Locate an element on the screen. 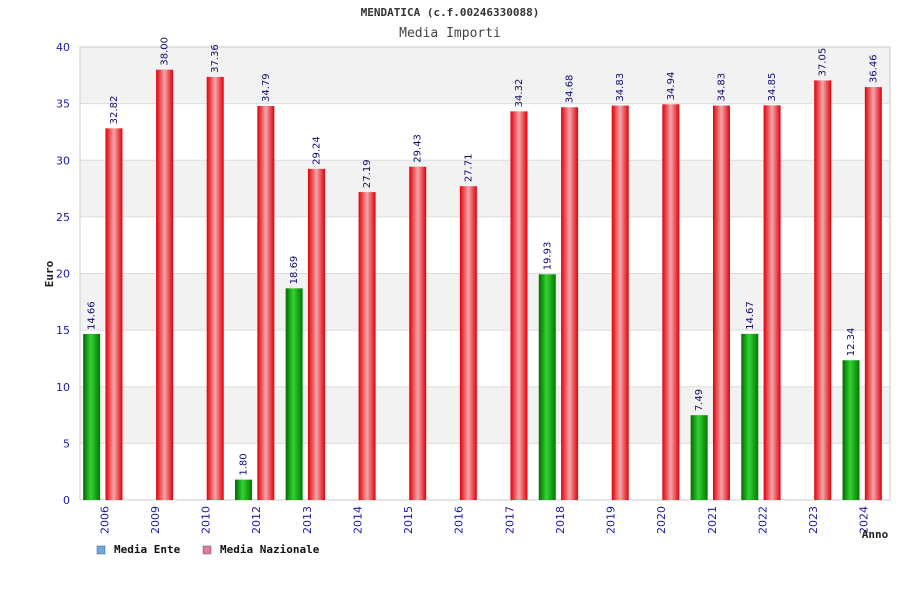 This screenshot has height=600, width=900. y-tick-label: 15 is located at coordinates (63, 330).